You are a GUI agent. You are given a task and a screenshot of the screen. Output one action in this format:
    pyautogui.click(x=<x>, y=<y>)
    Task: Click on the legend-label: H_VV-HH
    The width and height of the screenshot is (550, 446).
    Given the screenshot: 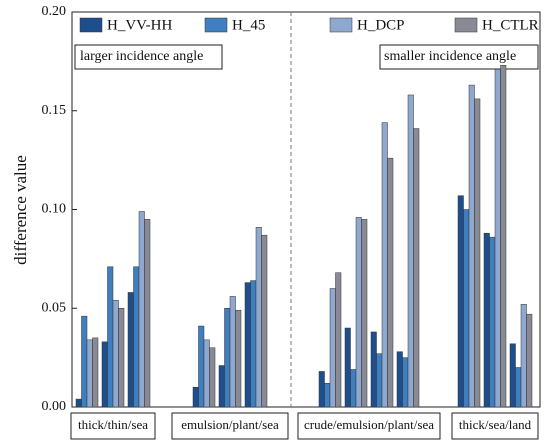 What is the action you would take?
    pyautogui.click(x=139, y=25)
    